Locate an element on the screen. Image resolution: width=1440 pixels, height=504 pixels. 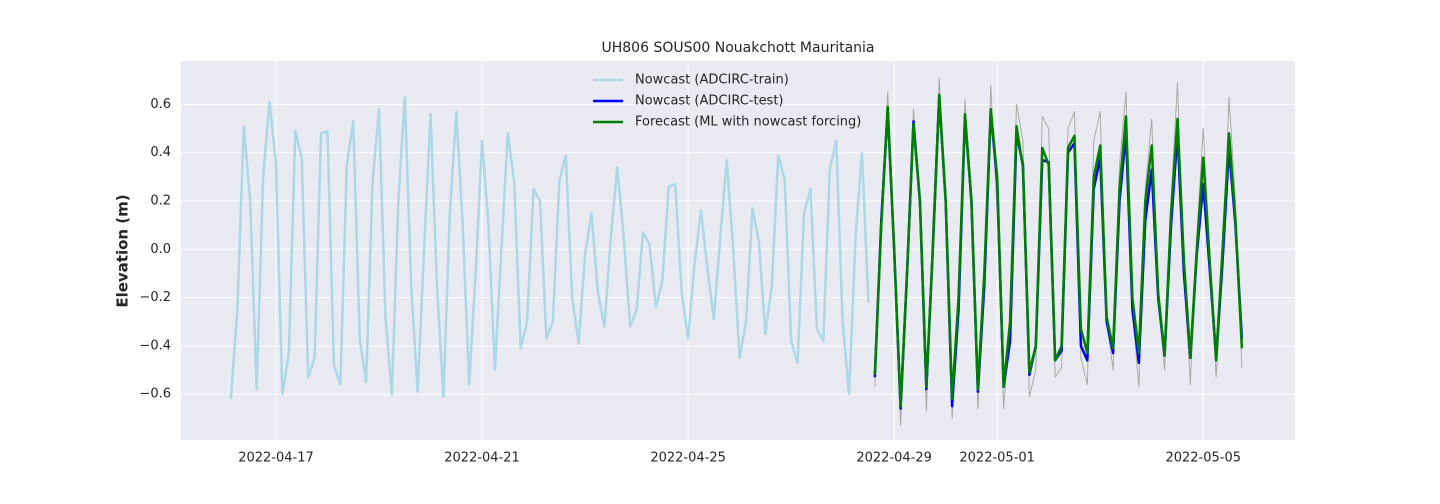
y-tick-label: −0.2 is located at coordinates (155, 297).